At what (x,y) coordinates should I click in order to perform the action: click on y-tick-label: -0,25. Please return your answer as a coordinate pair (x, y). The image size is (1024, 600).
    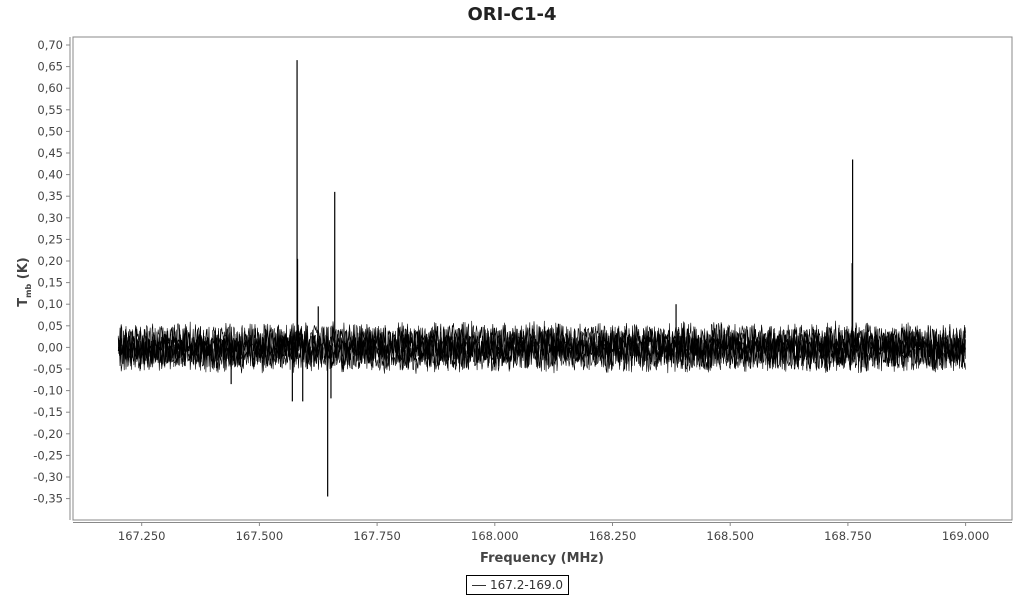
    Looking at the image, I should click on (48, 455).